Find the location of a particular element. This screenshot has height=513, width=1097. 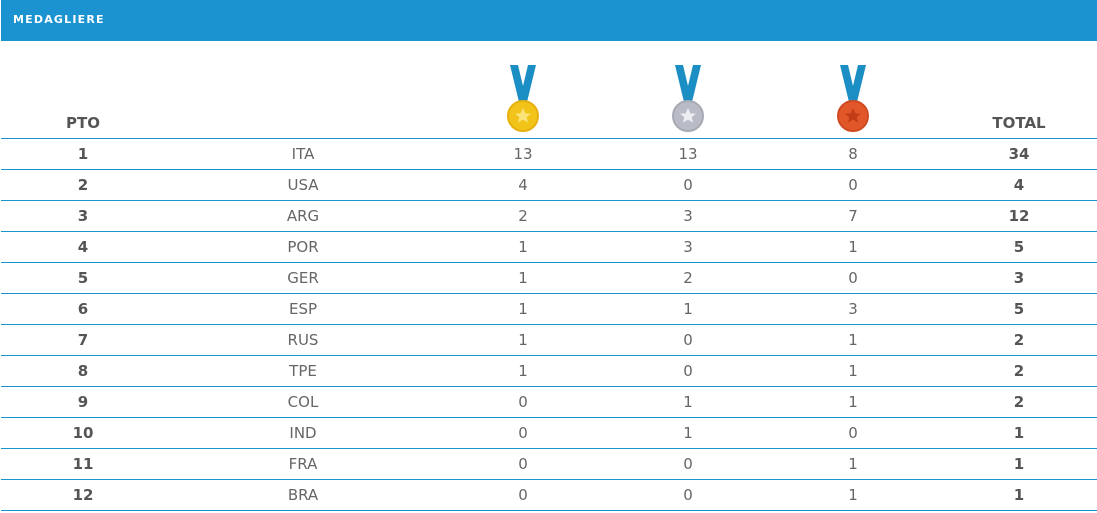

table-row: 2 USA 4 0 0 4 is located at coordinates (549, 185).